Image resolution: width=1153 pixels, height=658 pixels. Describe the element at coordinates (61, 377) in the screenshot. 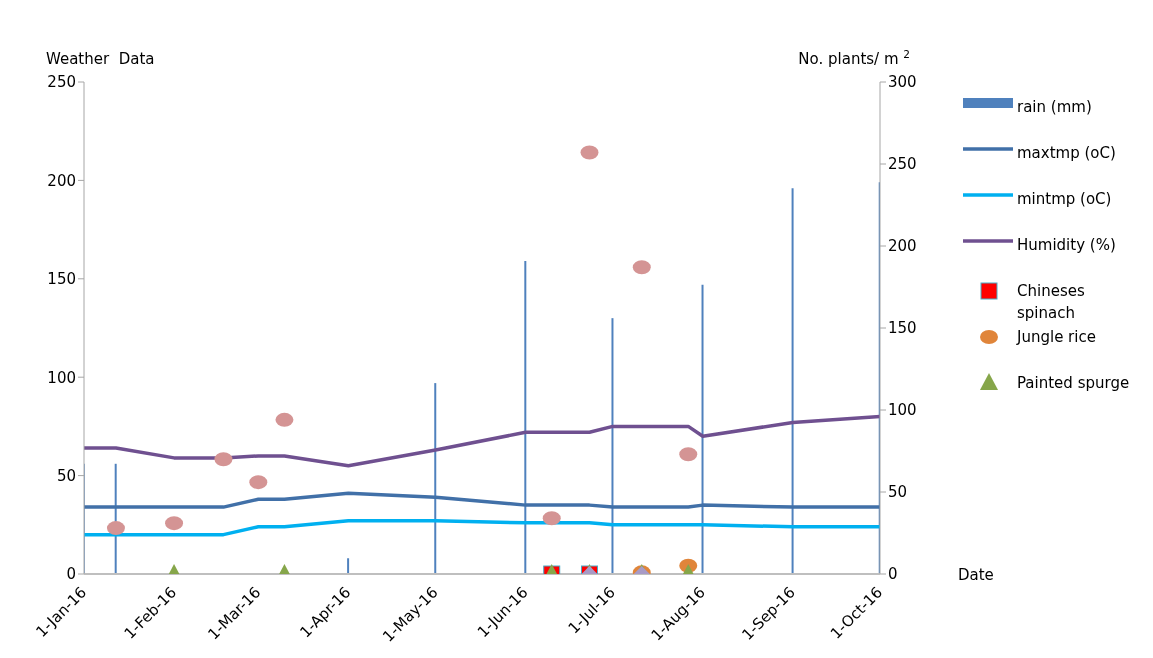

I see `y-tick-label: 100` at that location.